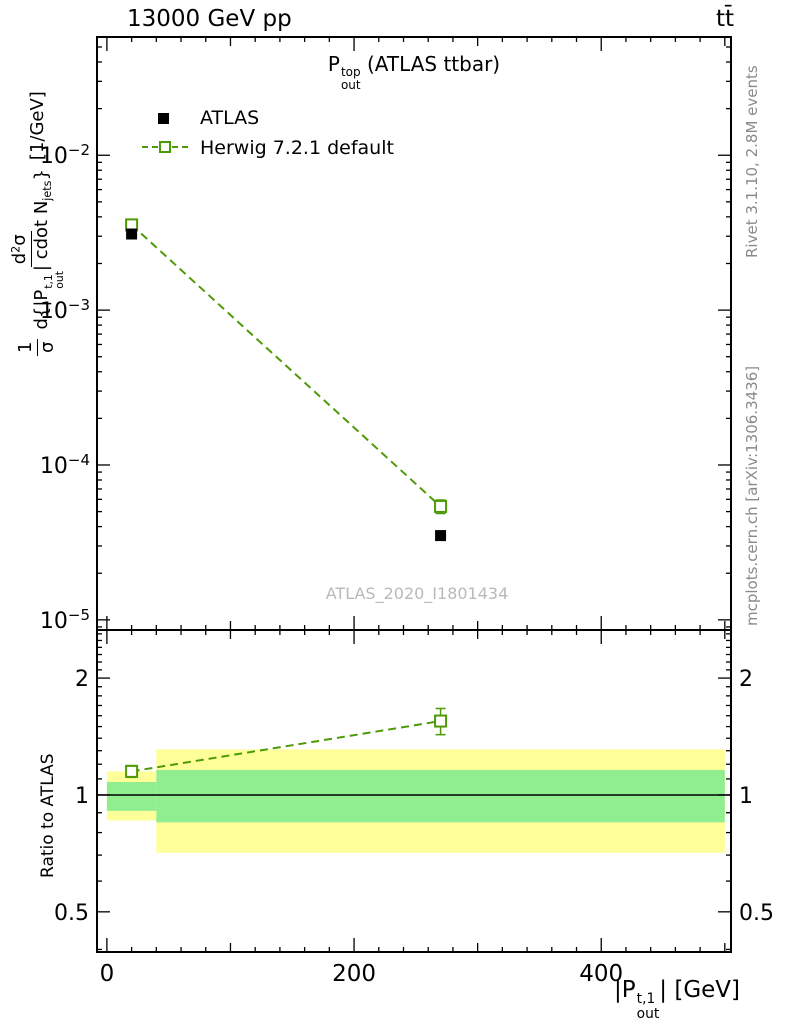  I want to click on y-axis-units: [1/GeV], so click(38, 126).